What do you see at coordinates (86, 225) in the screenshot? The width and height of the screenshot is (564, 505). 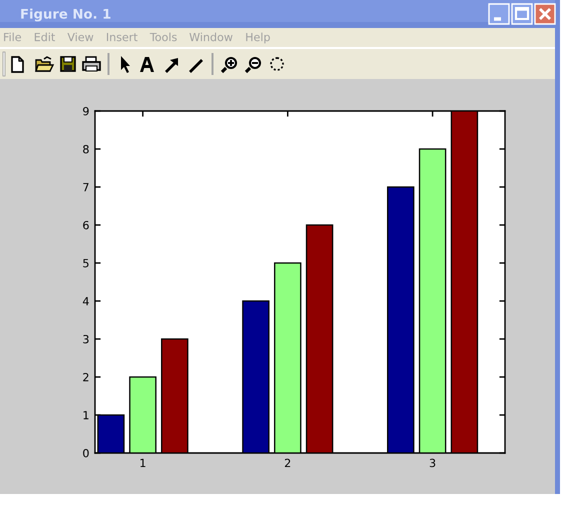 I see `y-tick-label: 6` at bounding box center [86, 225].